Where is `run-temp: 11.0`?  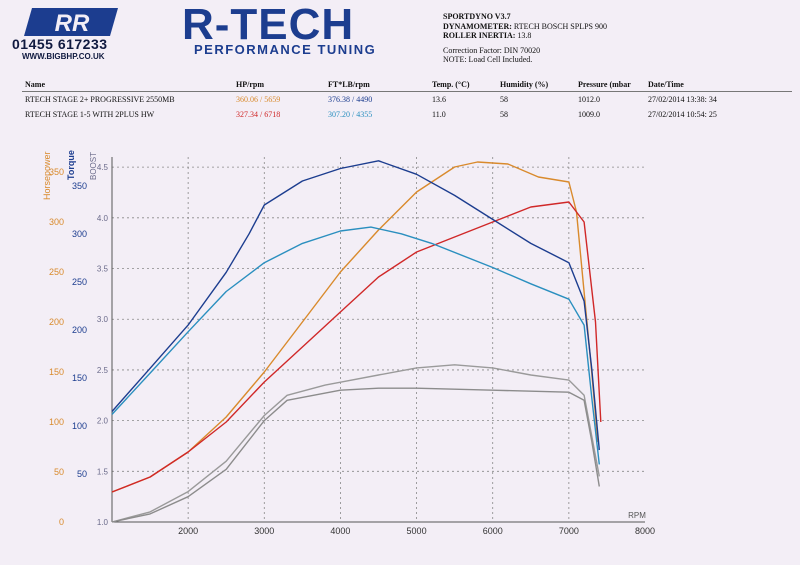
run-temp: 11.0 is located at coordinates (439, 114).